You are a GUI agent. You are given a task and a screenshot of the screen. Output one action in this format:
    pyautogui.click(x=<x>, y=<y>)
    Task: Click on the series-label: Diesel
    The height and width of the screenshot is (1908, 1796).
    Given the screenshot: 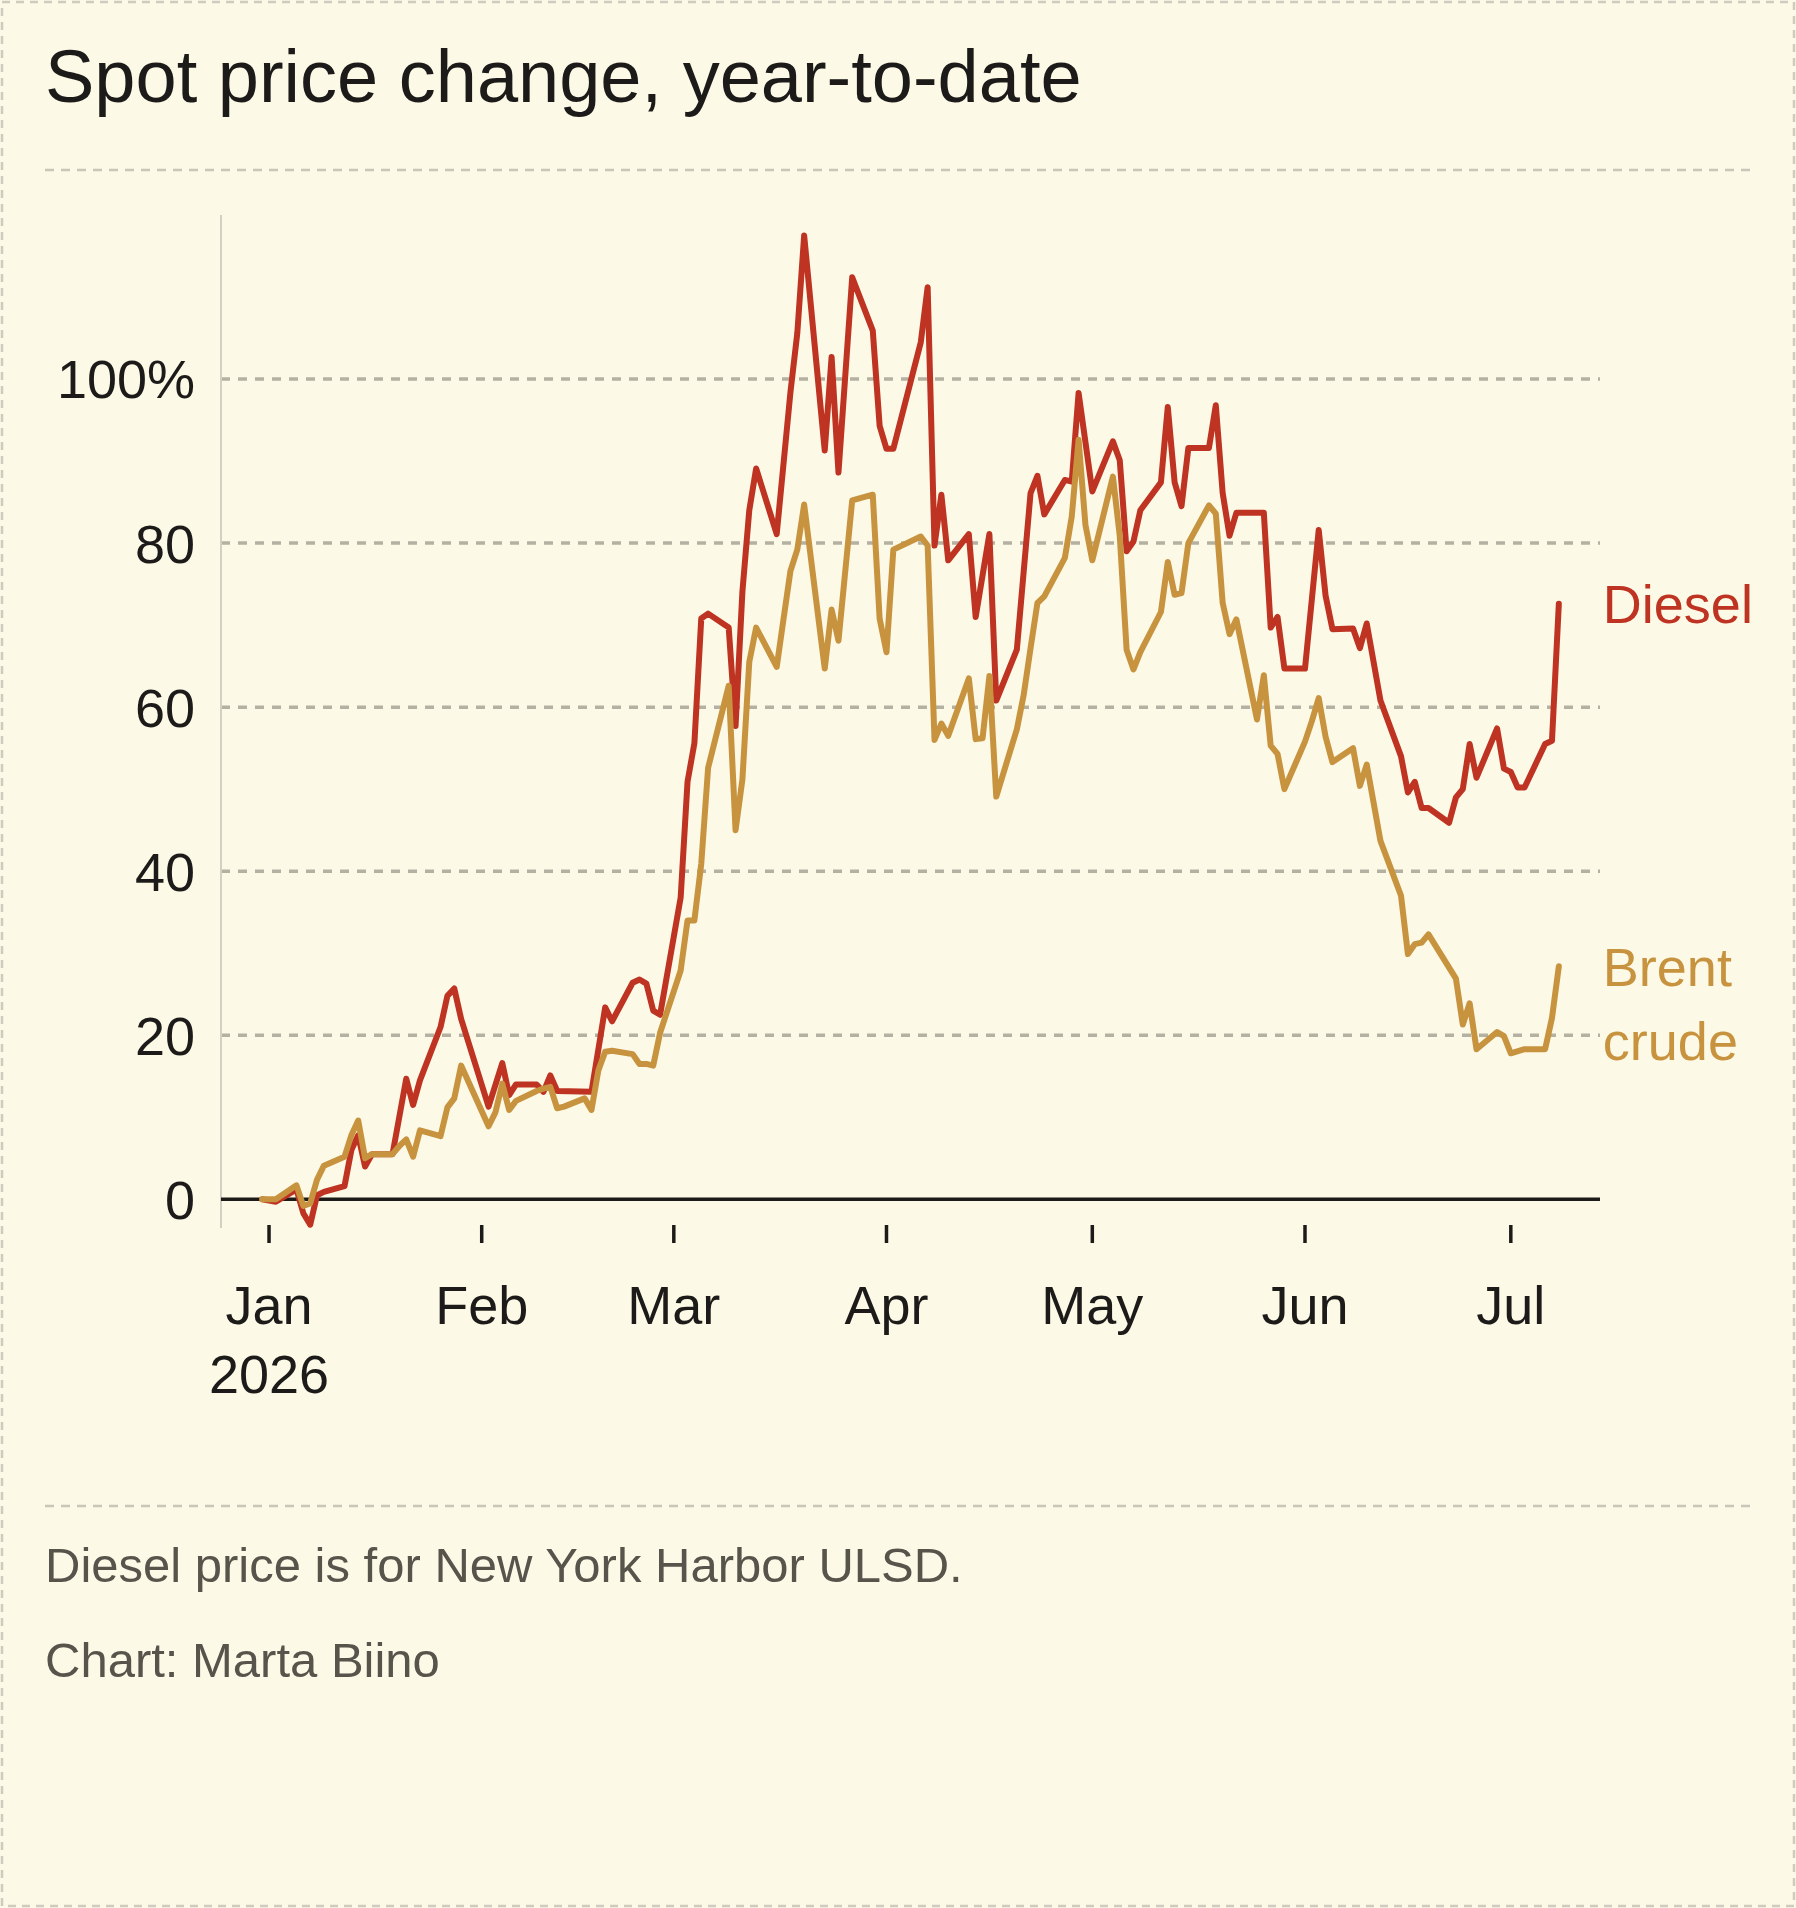 What is the action you would take?
    pyautogui.click(x=1677, y=604)
    